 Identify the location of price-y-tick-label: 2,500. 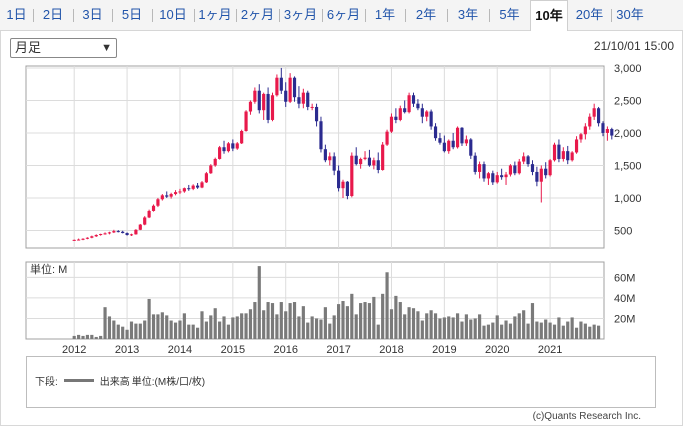
(628, 101).